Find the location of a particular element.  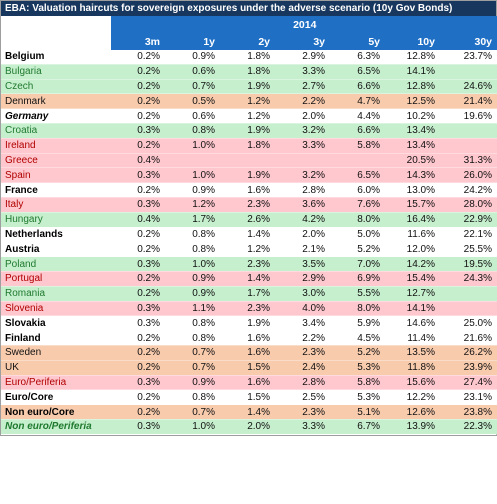

haircut-value-30y: 23.8% is located at coordinates (469, 412).